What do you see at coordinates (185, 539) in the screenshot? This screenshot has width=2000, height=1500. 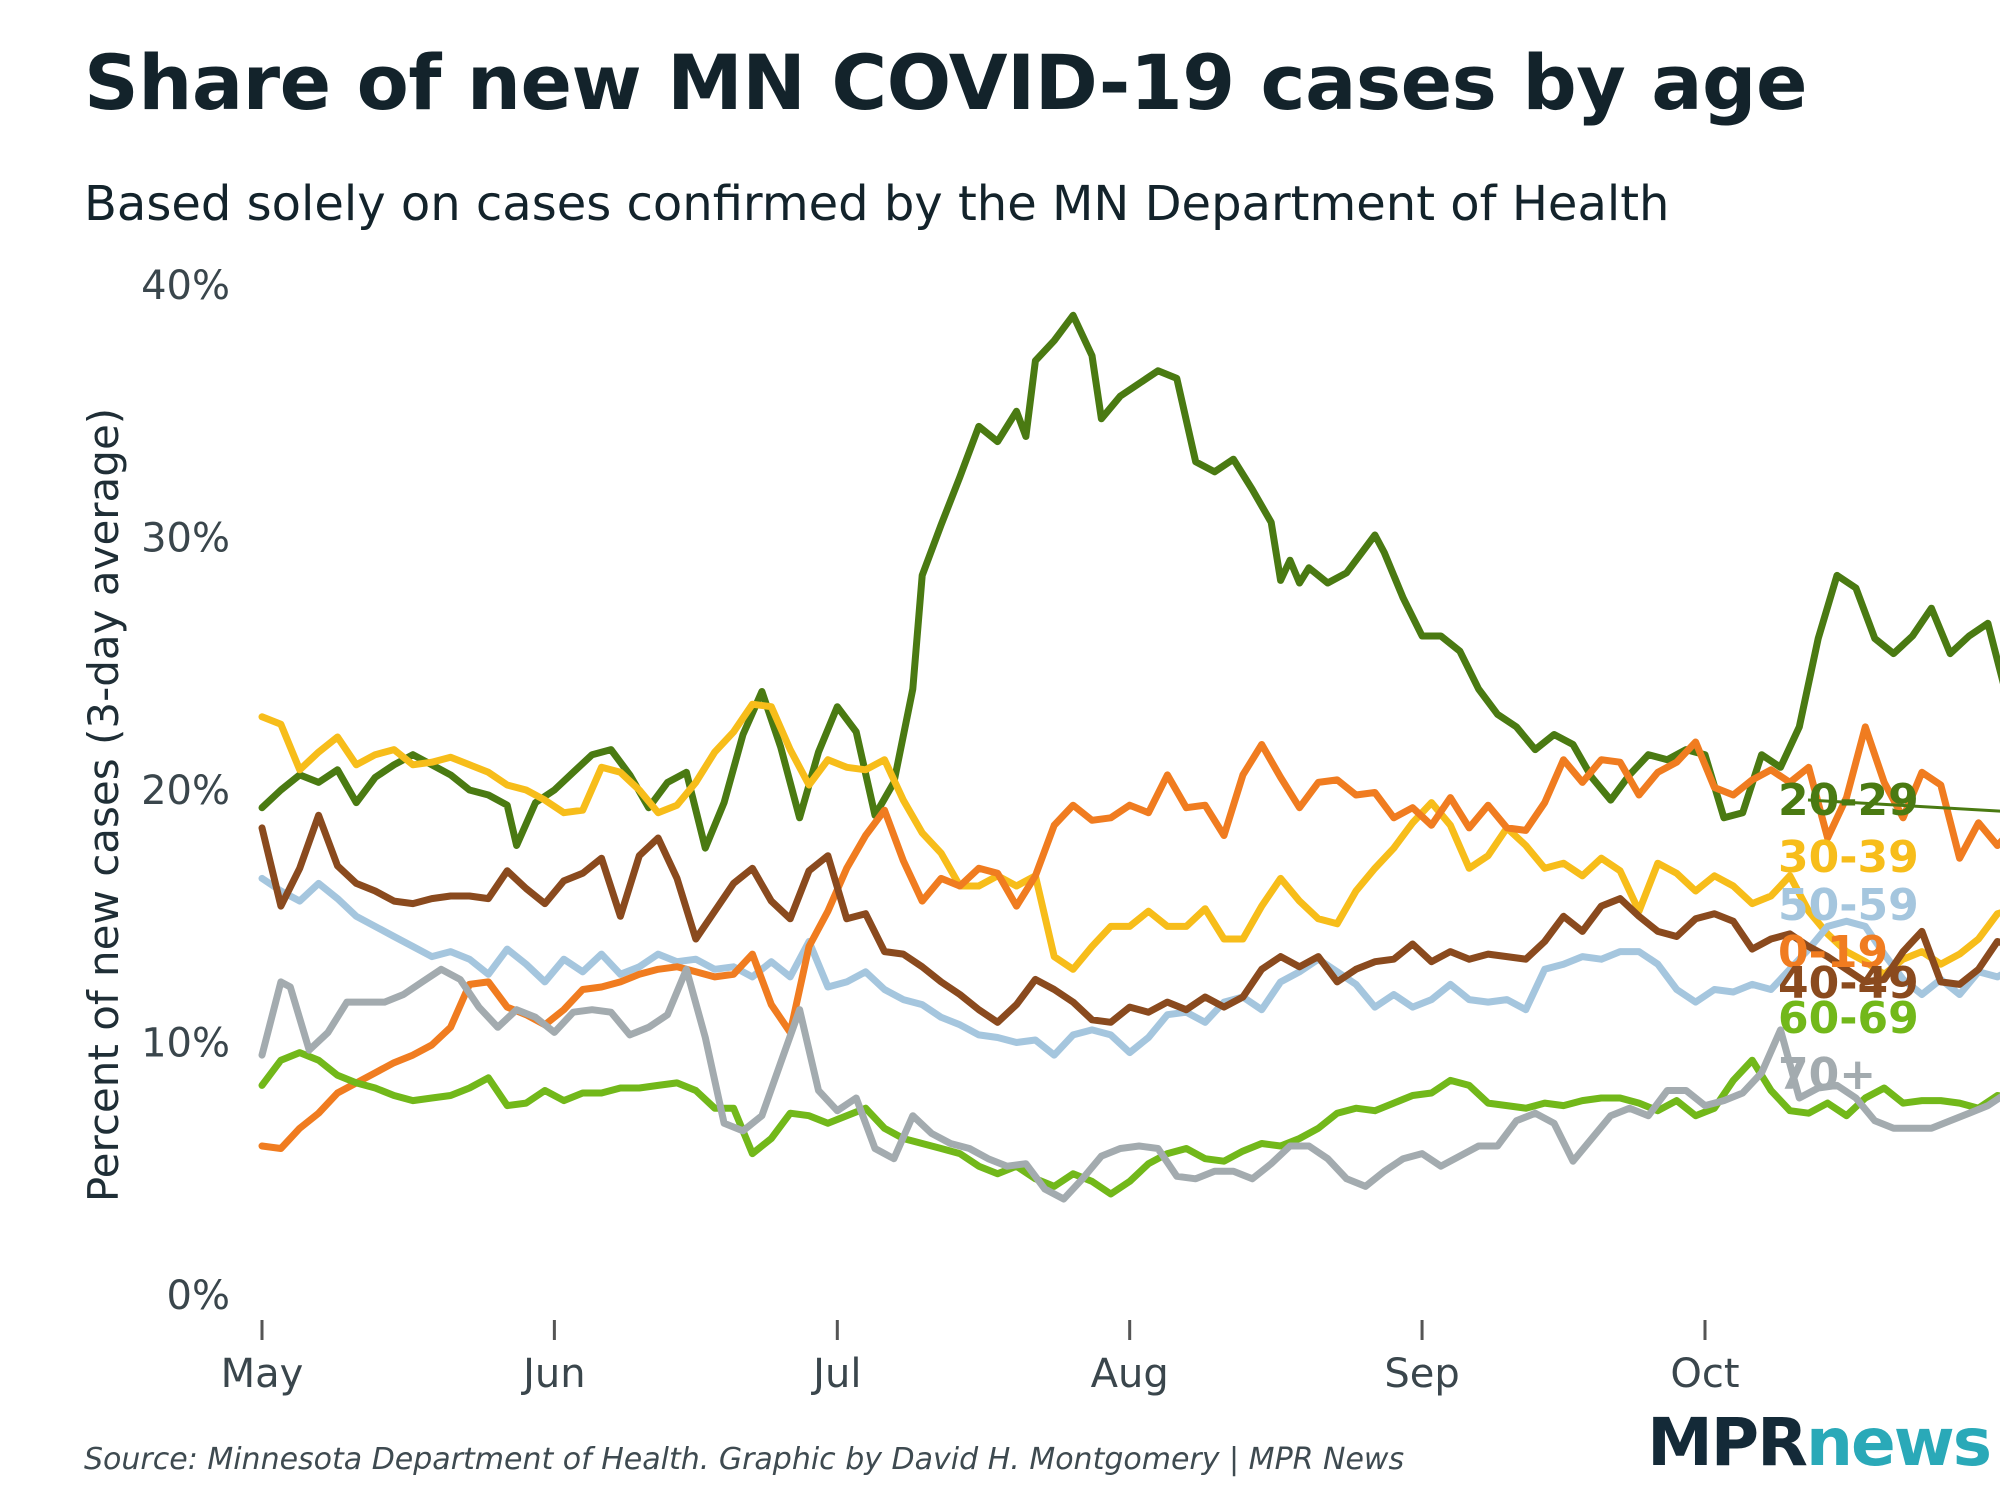 I see `y-tick-label: 30%` at bounding box center [185, 539].